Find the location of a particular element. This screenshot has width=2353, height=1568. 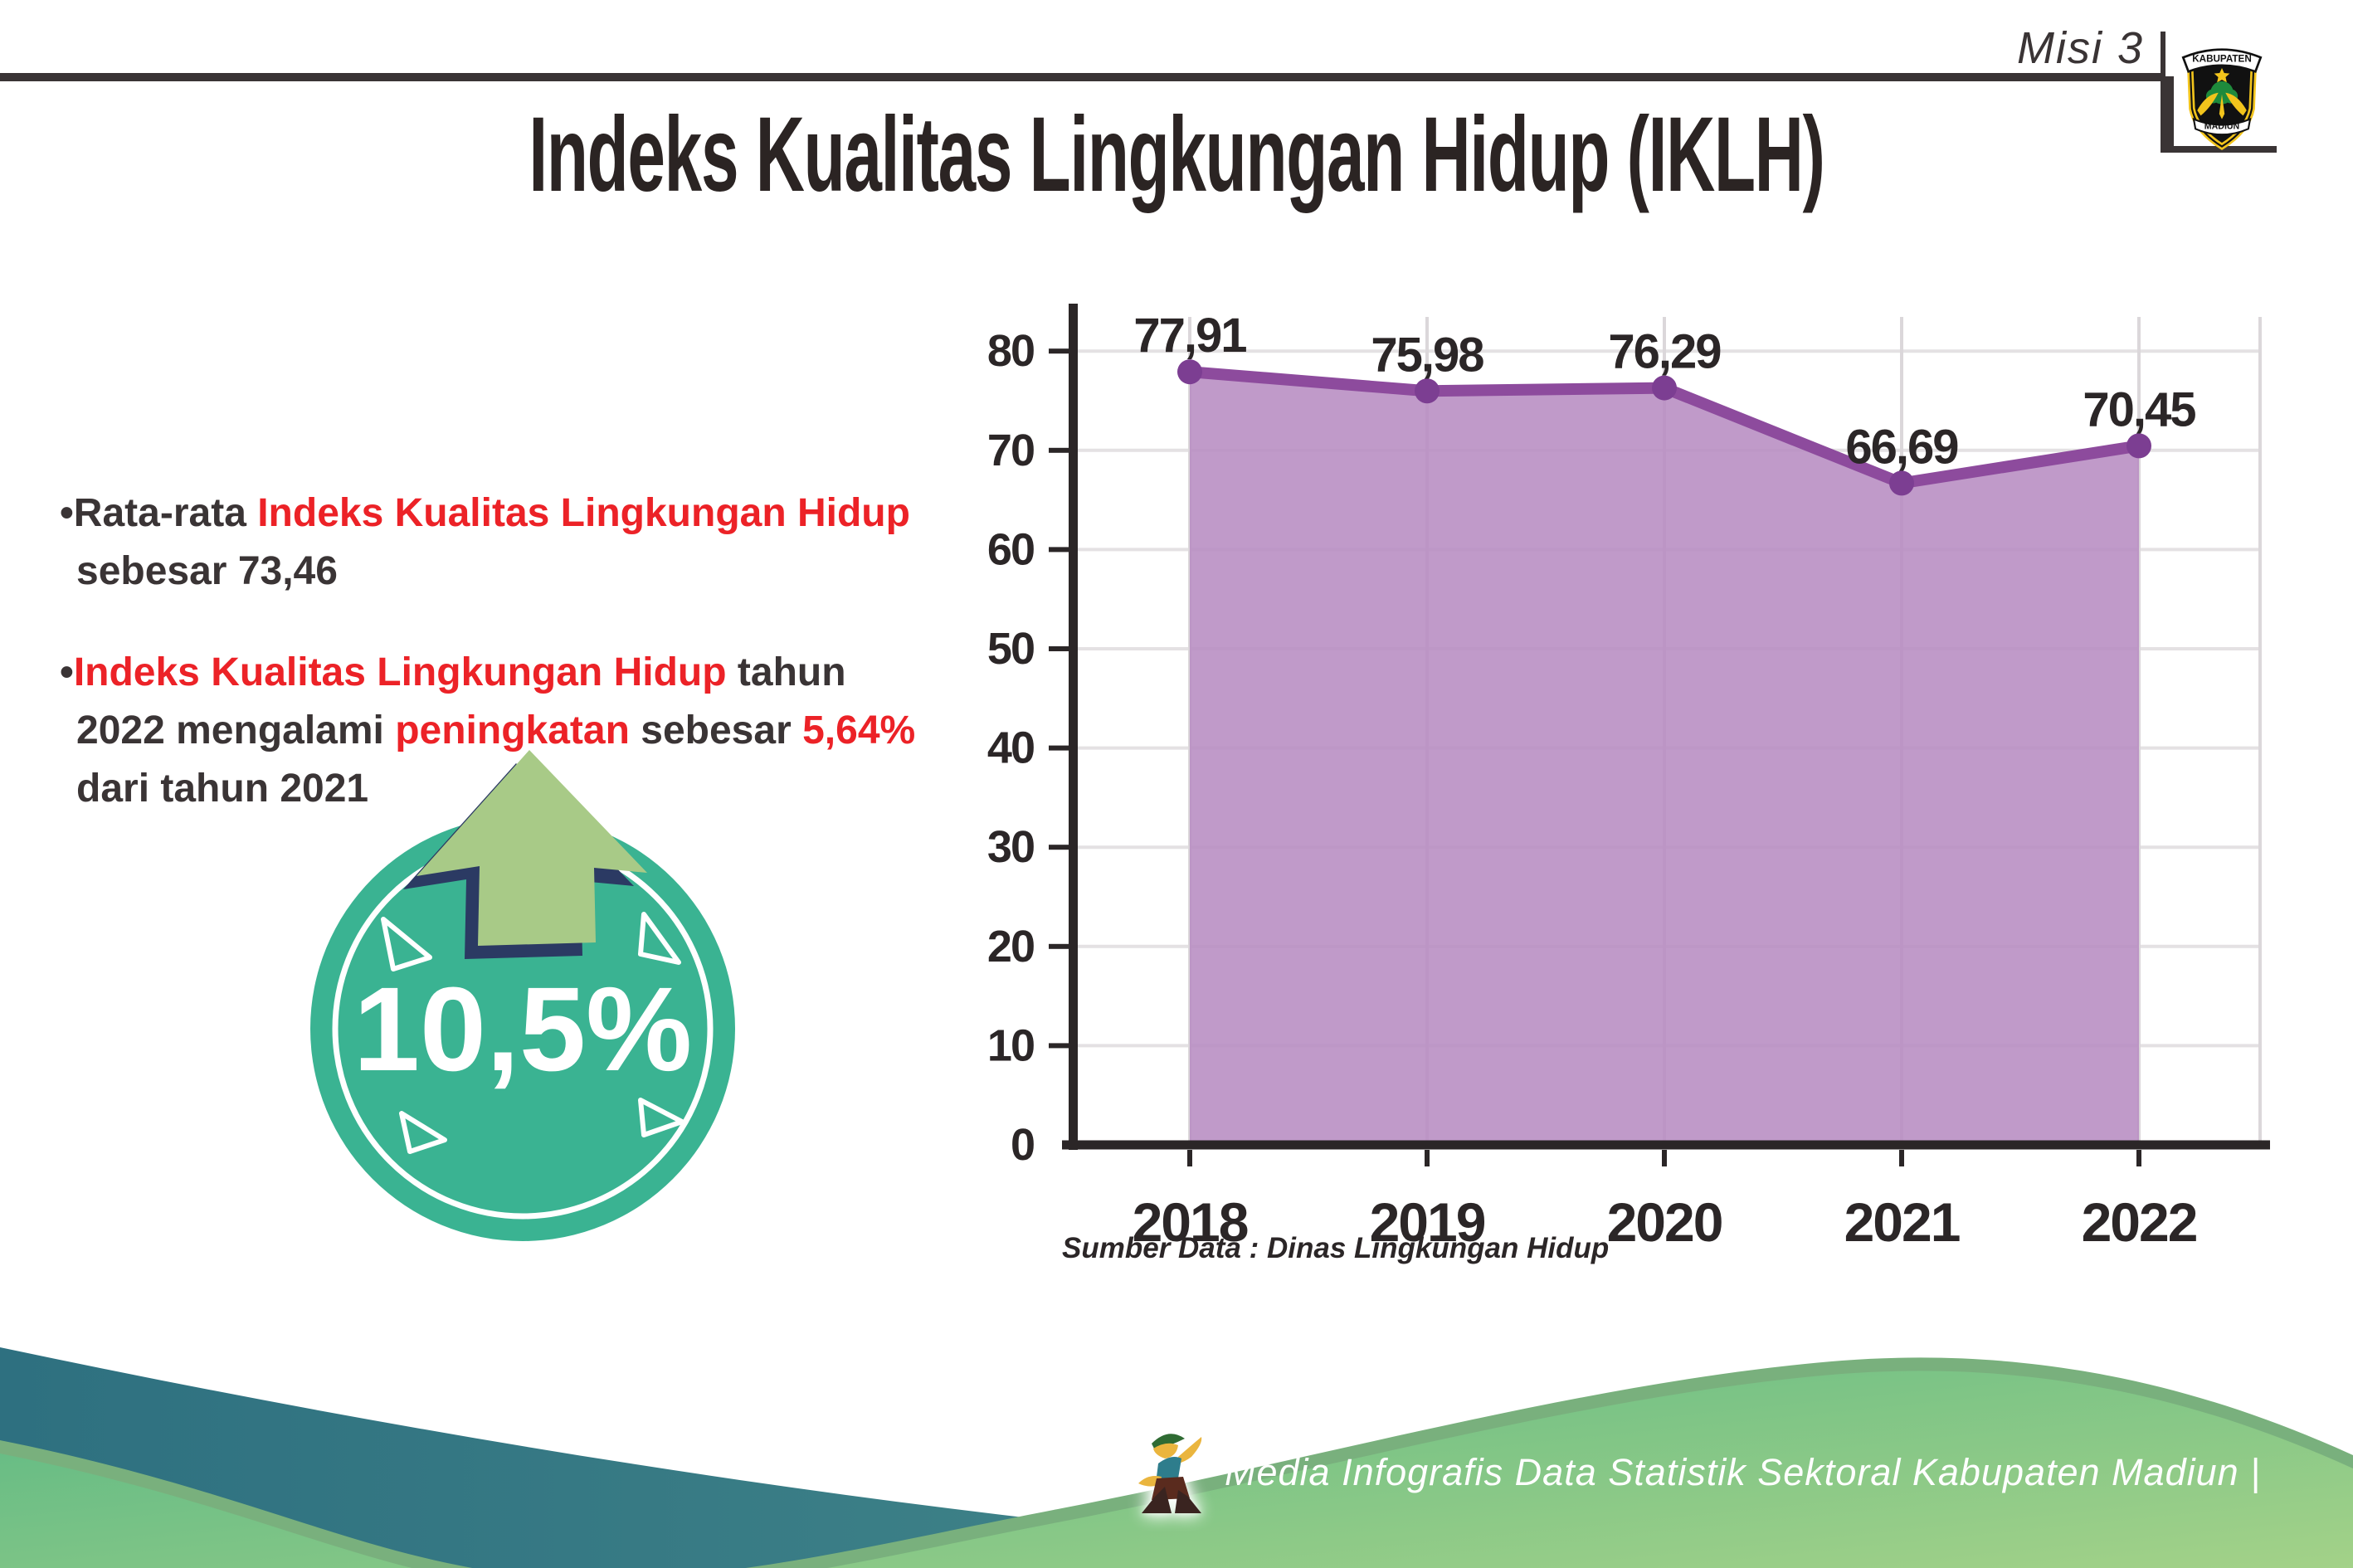

trend-line is located at coordinates (1664, 427).